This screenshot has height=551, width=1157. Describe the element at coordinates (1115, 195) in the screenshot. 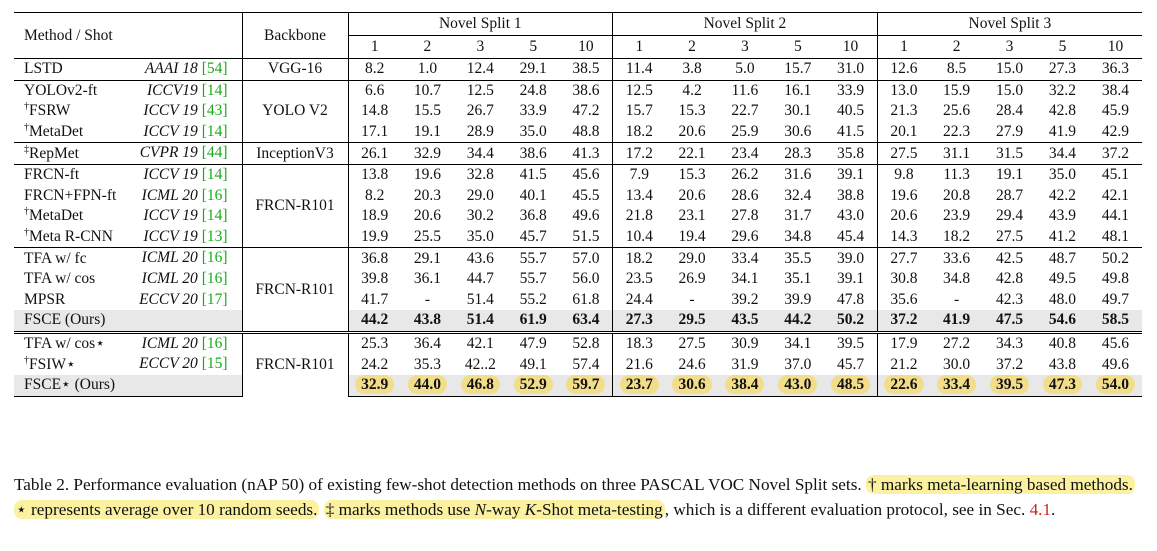

I see `value-cell: 42.1` at that location.